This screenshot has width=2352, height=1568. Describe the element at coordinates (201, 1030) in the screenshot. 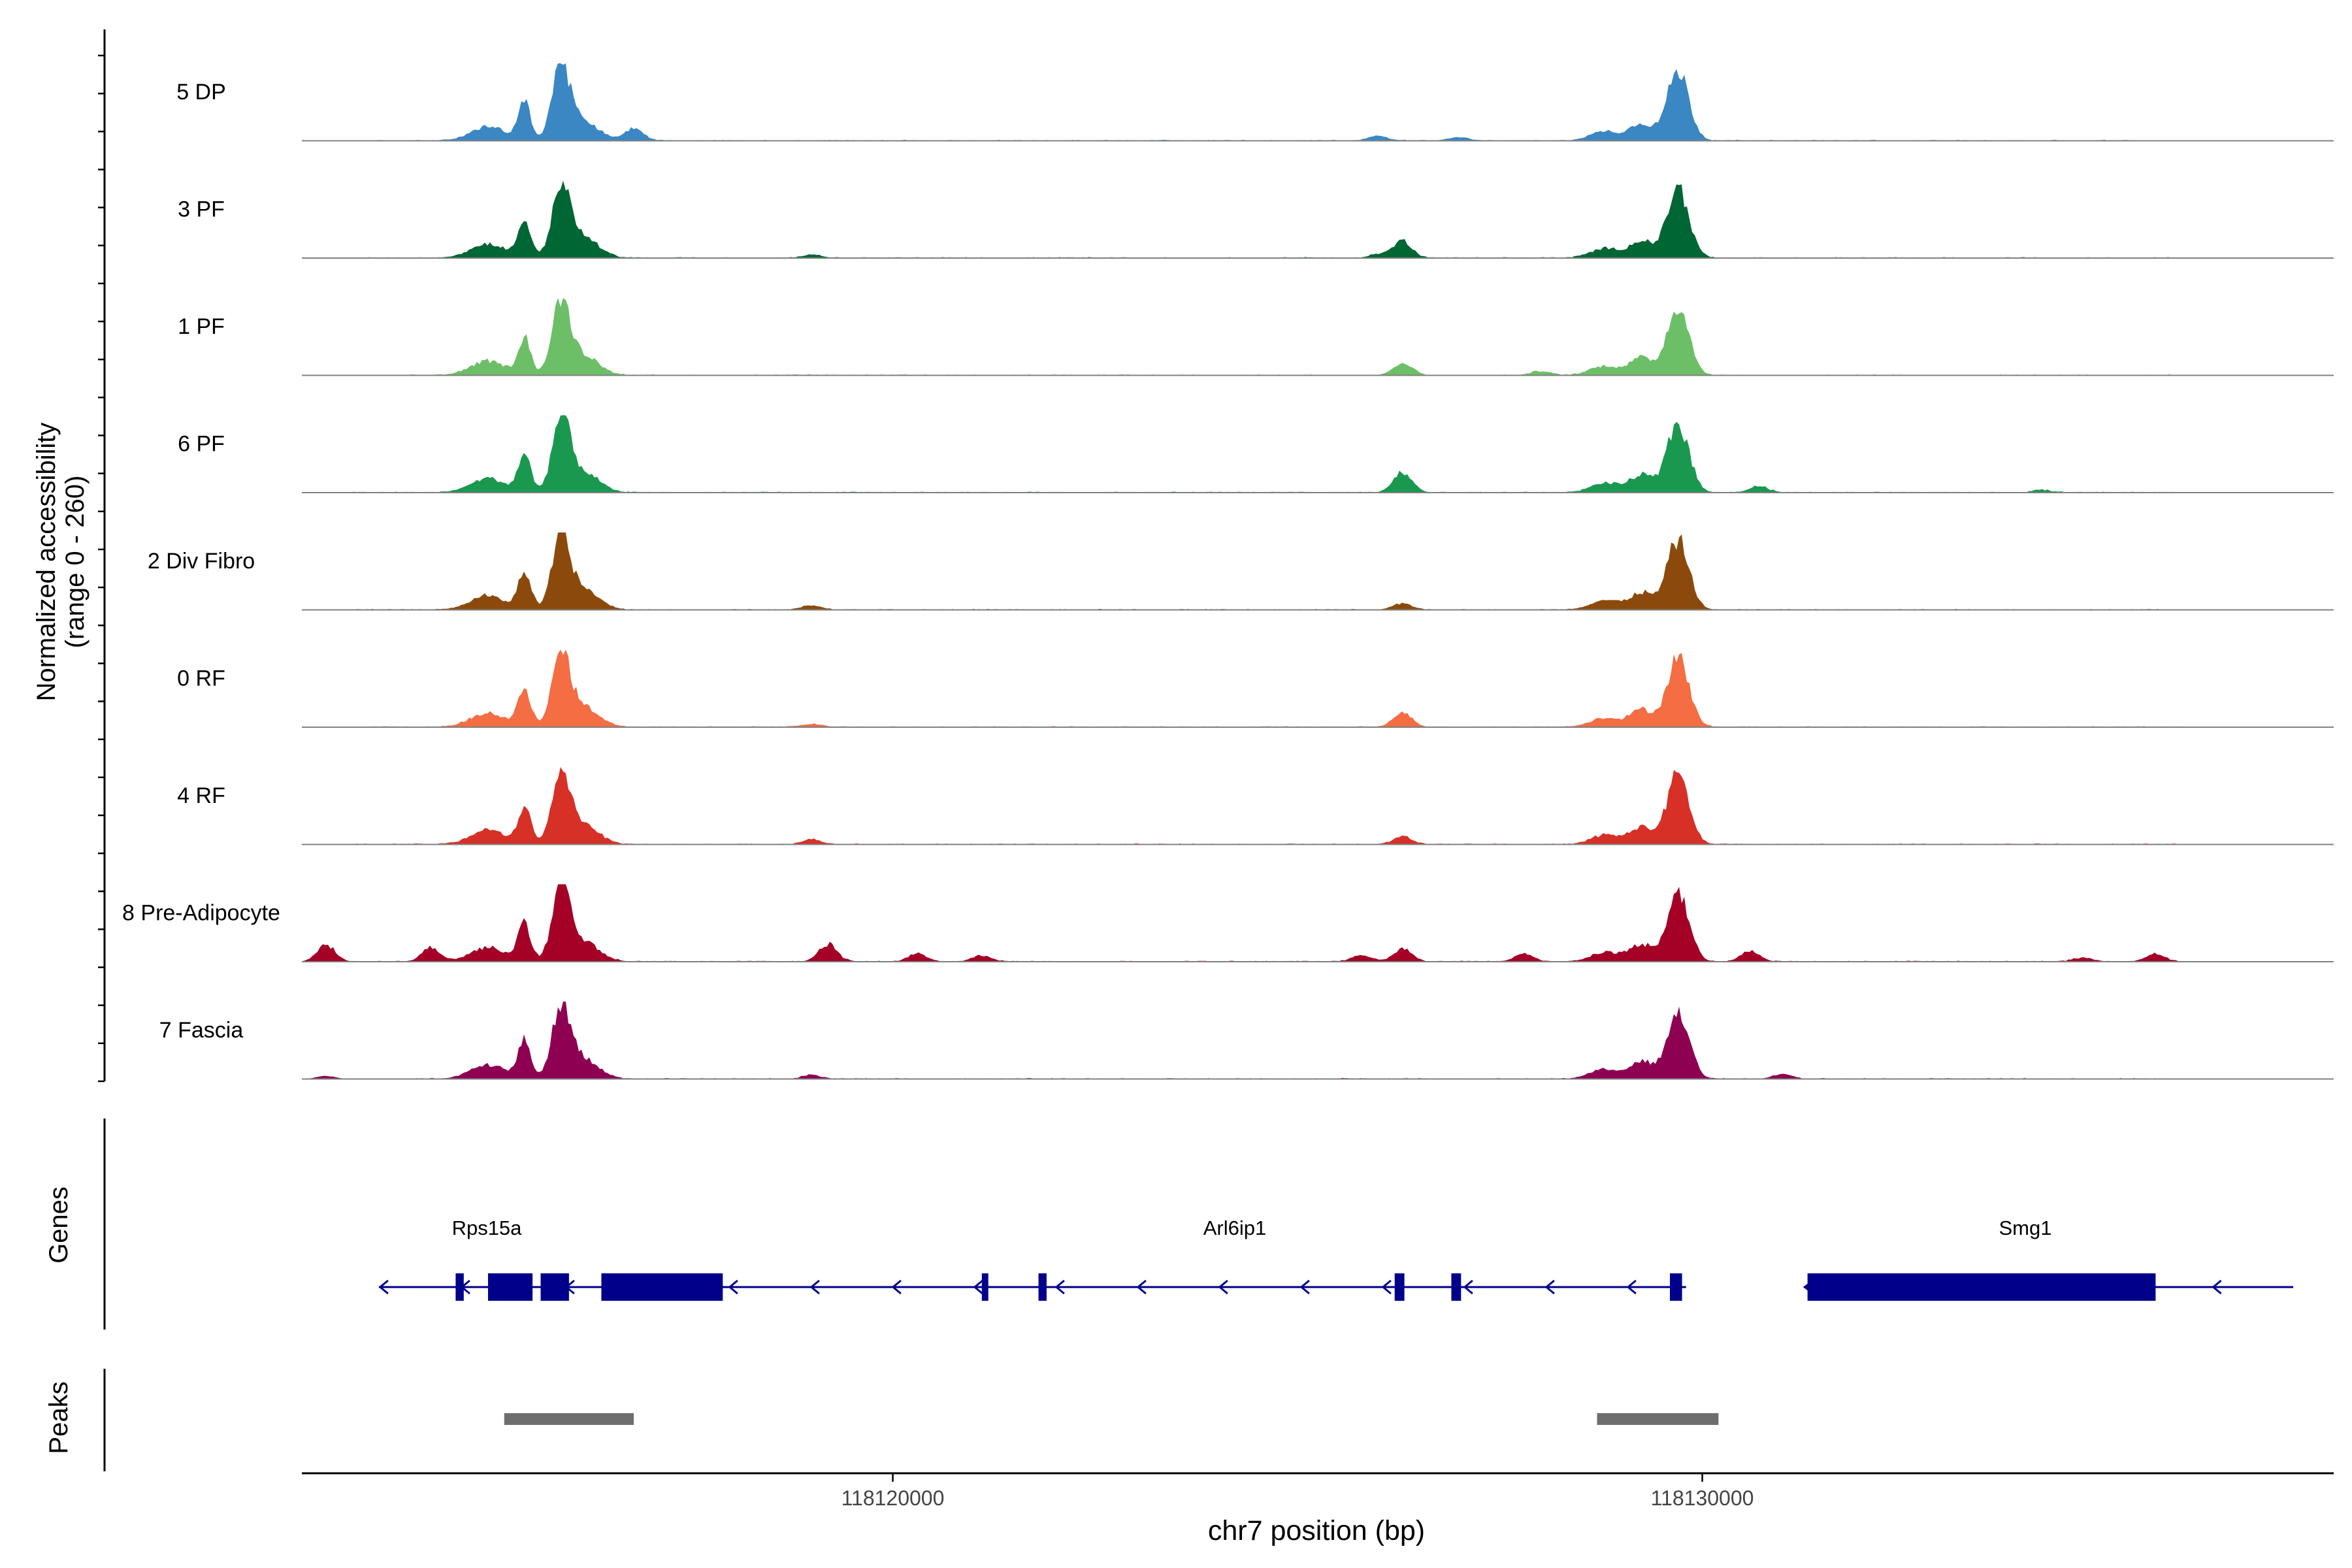

I see `track-label: 7 Fascia` at that location.